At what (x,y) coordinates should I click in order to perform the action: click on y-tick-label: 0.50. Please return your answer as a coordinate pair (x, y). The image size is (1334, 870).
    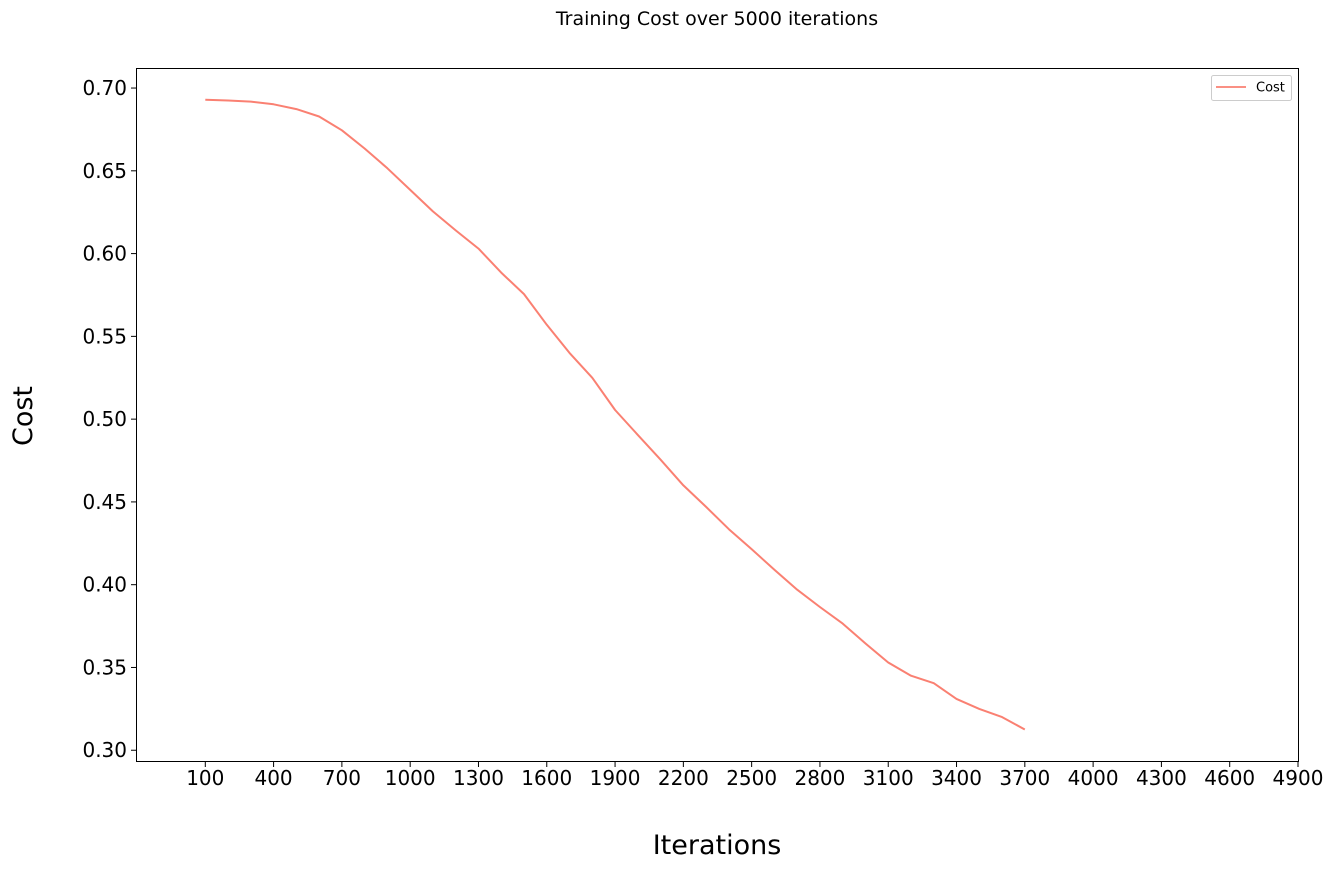
    Looking at the image, I should click on (104, 419).